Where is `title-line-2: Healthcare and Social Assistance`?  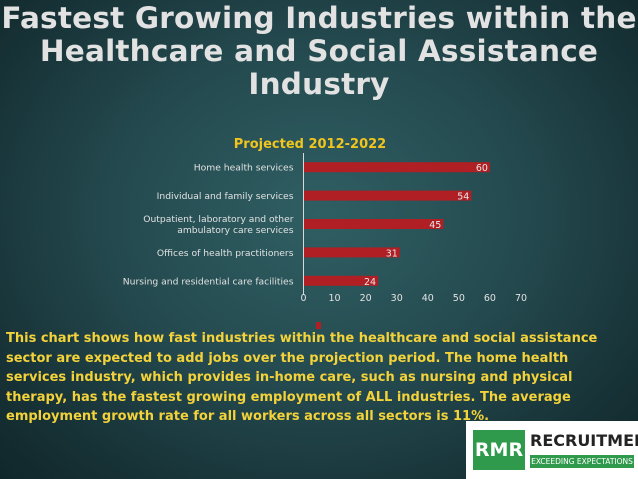
title-line-2: Healthcare and Social Assistance is located at coordinates (319, 51).